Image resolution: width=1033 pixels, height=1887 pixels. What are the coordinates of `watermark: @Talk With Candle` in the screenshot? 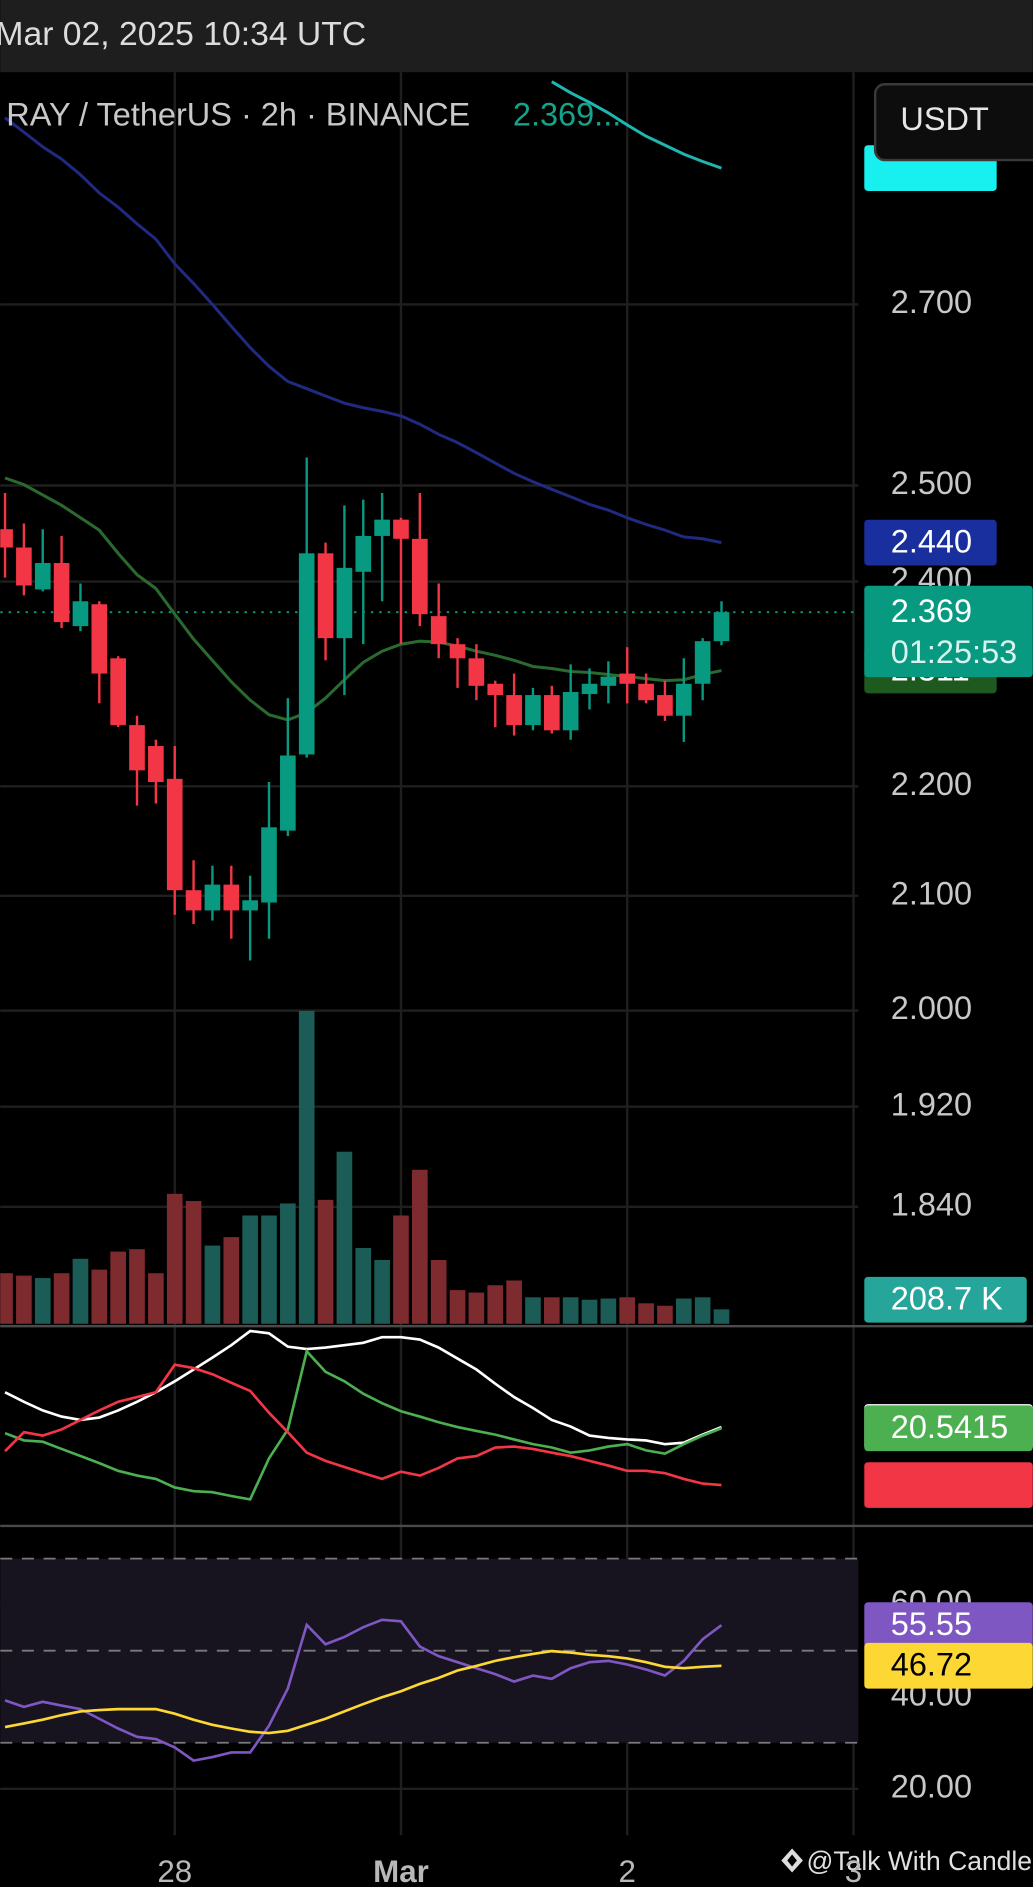 It's located at (919, 1861).